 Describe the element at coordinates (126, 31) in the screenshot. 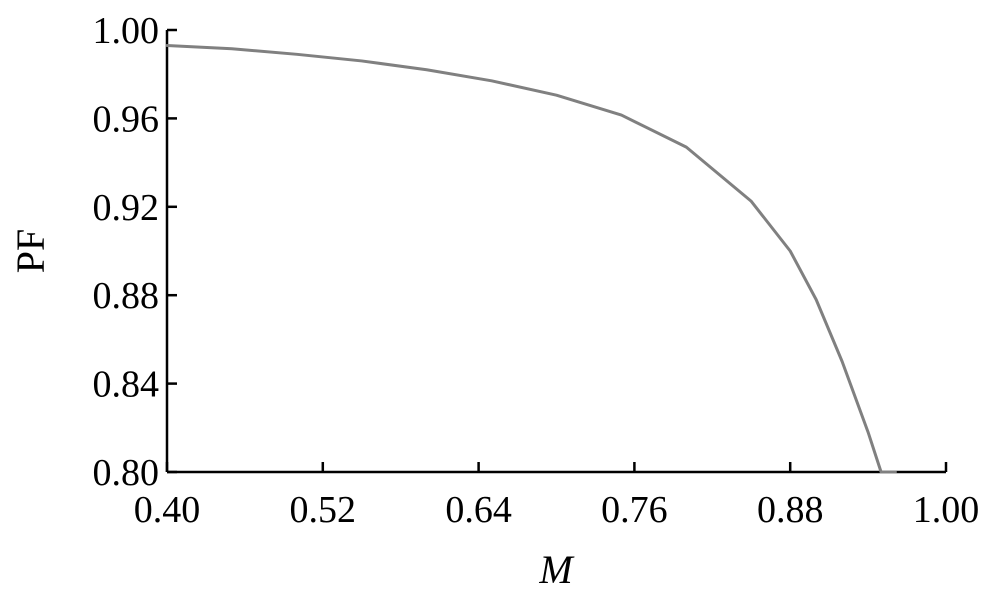

I see `y-tick-label: 1.00` at that location.